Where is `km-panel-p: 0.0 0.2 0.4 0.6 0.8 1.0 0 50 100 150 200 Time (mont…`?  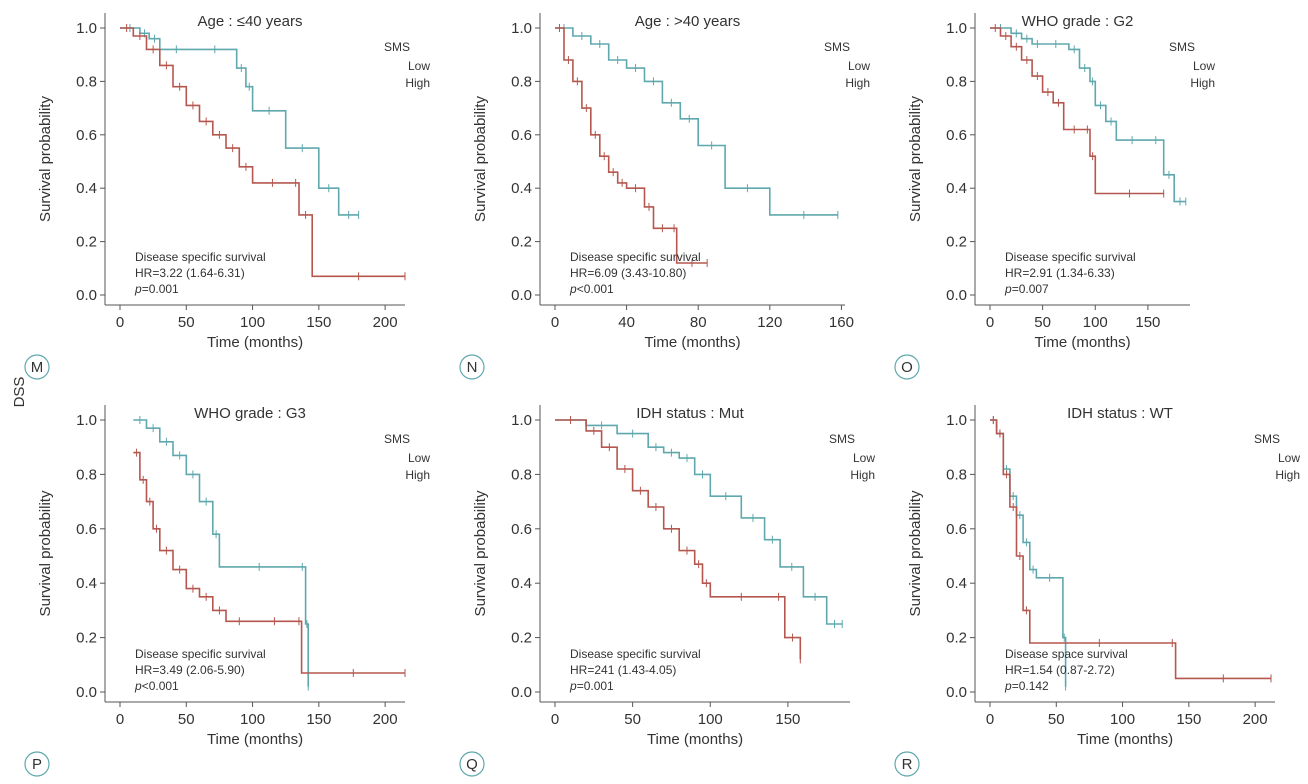
km-panel-p: 0.0 0.2 0.4 0.6 0.8 1.0 0 50 100 150 200 Time (mont… is located at coordinates (227, 591).